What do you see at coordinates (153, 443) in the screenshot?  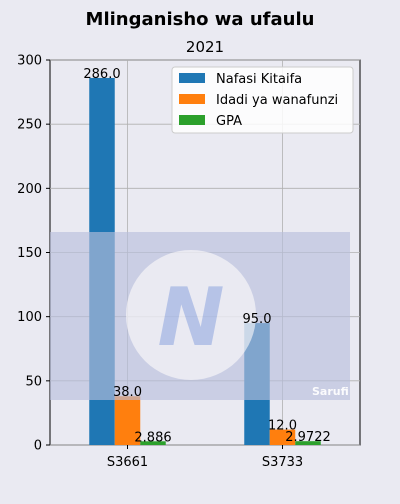 I see `bar-gpa-s3661` at bounding box center [153, 443].